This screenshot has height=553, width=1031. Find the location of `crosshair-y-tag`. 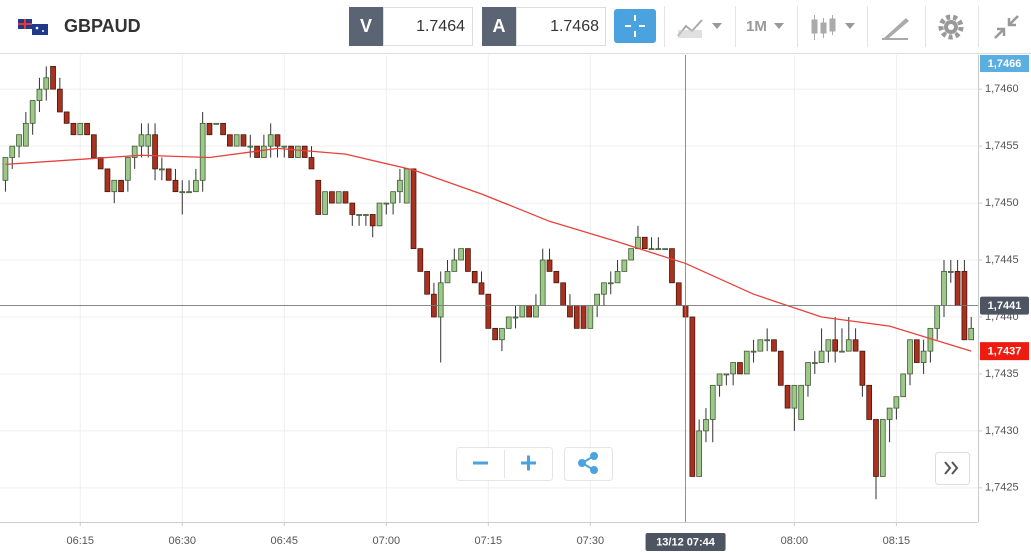

crosshair-y-tag is located at coordinates (1004, 305).